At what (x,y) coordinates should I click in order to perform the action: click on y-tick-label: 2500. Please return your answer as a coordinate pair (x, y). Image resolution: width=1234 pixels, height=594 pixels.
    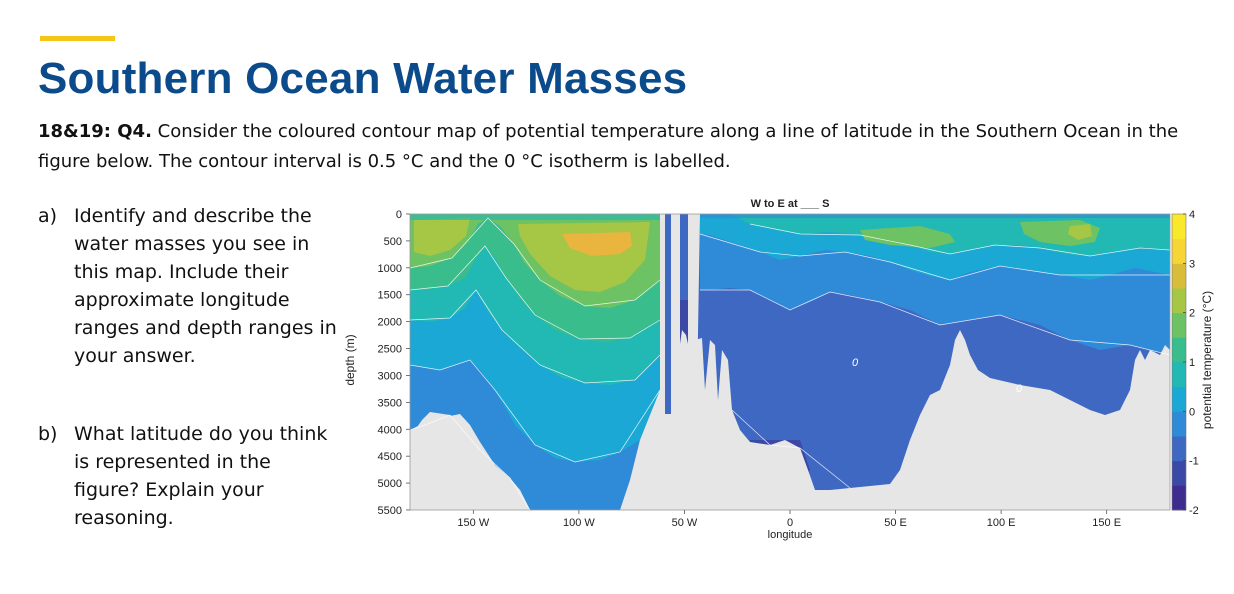
    Looking at the image, I should click on (390, 350).